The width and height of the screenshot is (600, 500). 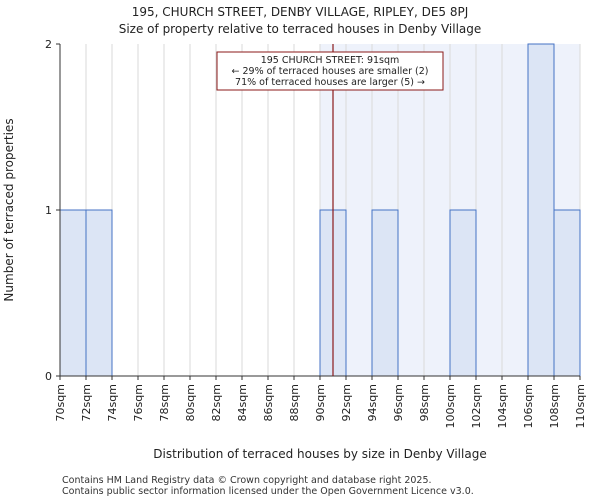 What do you see at coordinates (73, 293) in the screenshot?
I see `bar-70sqm` at bounding box center [73, 293].